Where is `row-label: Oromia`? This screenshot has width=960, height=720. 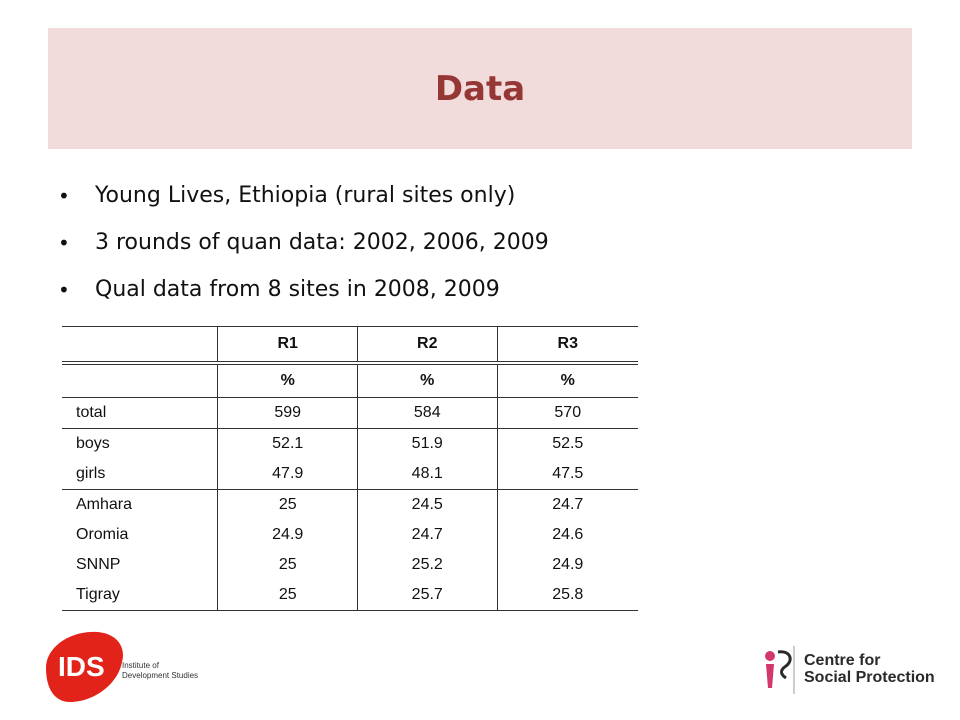
row-label: Oromia is located at coordinates (102, 534).